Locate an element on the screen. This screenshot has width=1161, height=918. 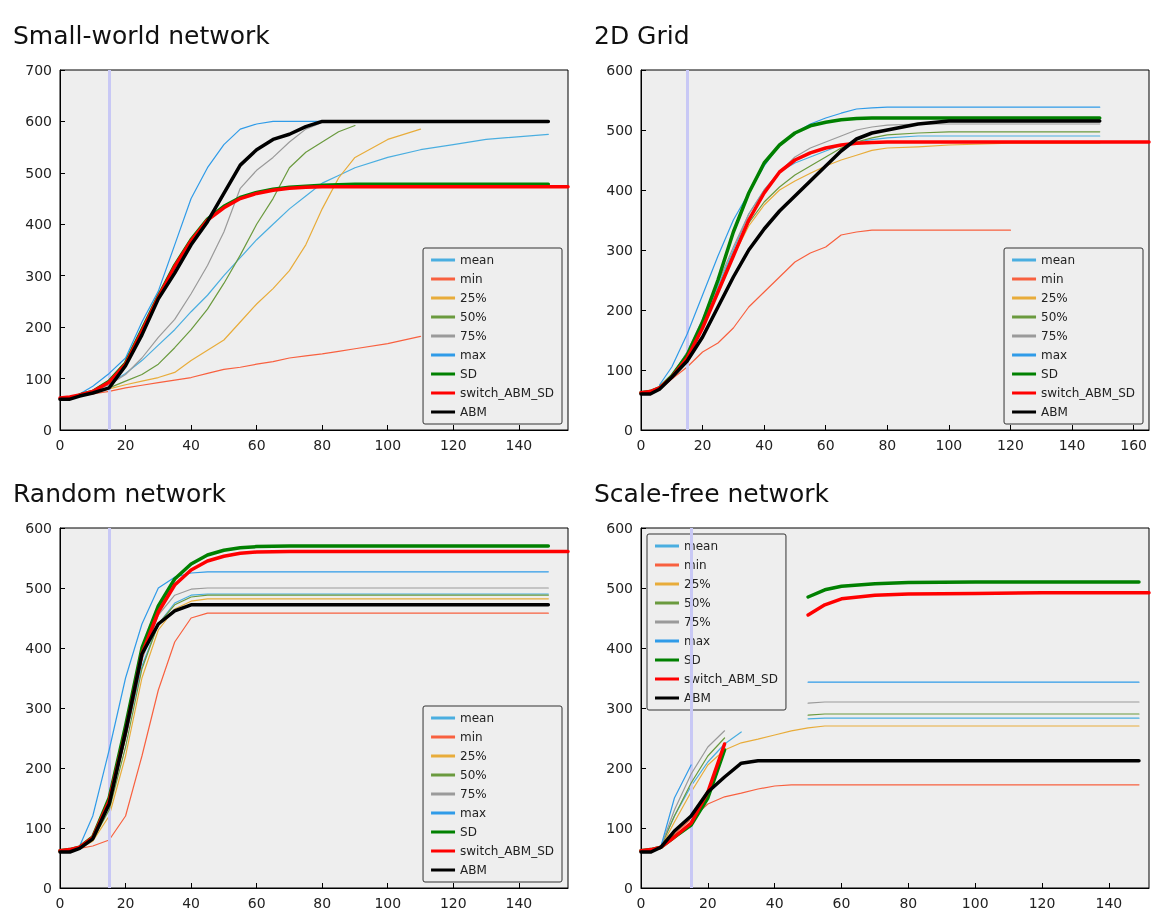
chart-title: Scale-free network is located at coordinates (712, 493).